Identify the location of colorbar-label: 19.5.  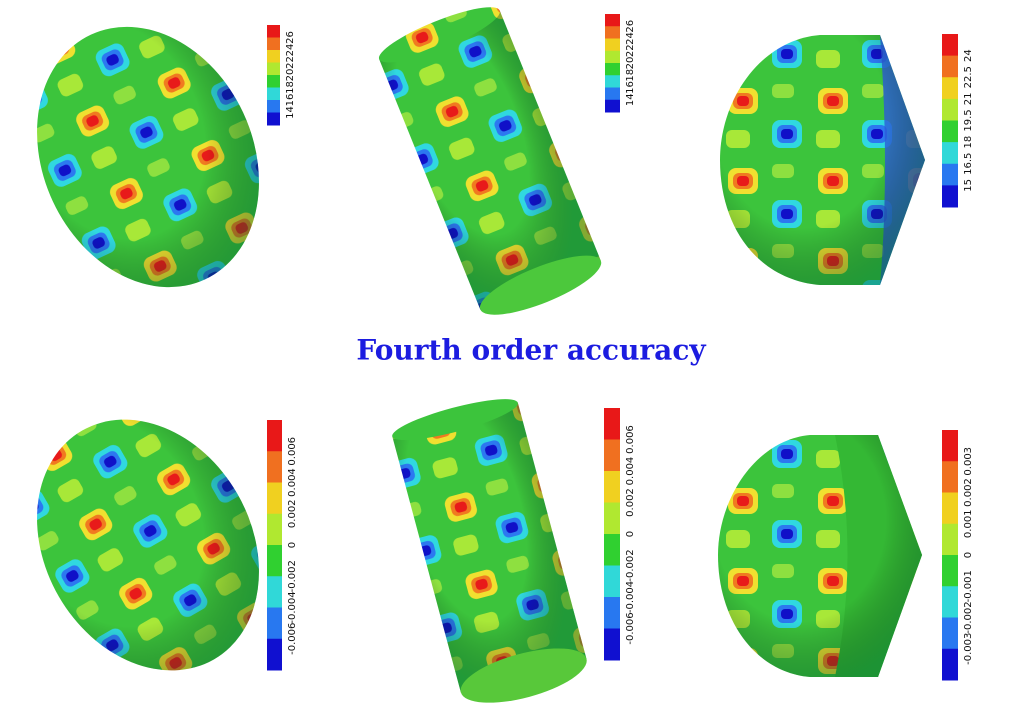
(968, 120).